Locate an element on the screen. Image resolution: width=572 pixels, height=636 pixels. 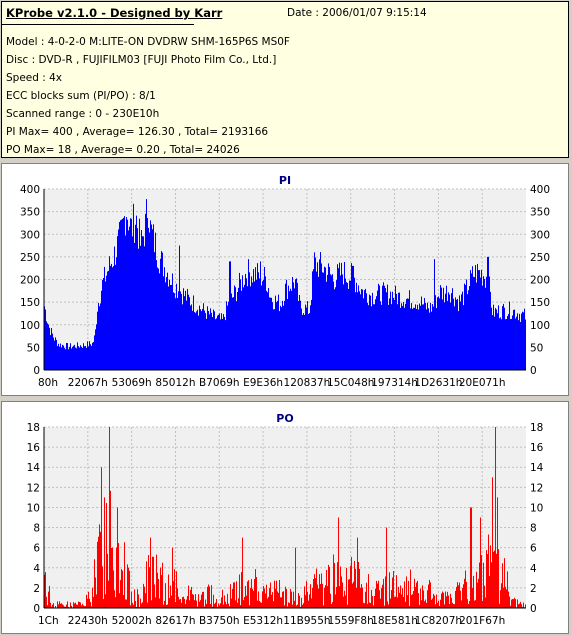
pi-ytick-left: 150 is located at coordinates (30, 303).